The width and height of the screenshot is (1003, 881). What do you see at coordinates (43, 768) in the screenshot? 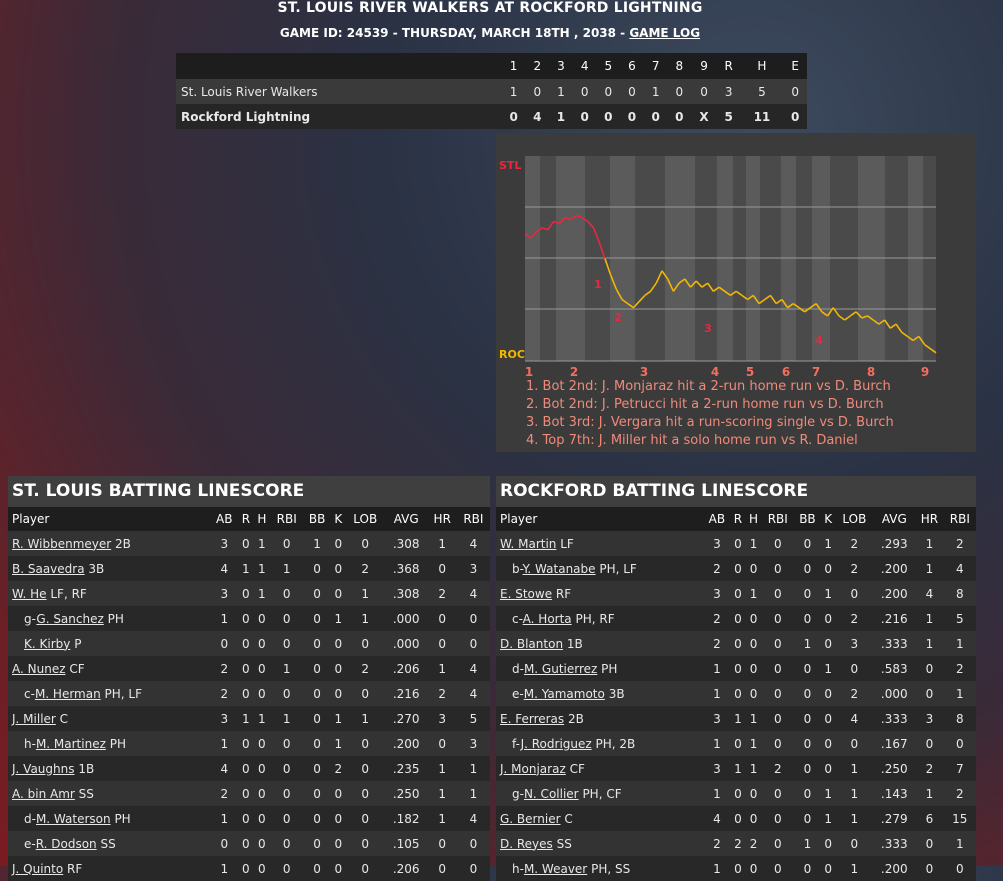
I see `player-link: J. Vaughns` at bounding box center [43, 768].